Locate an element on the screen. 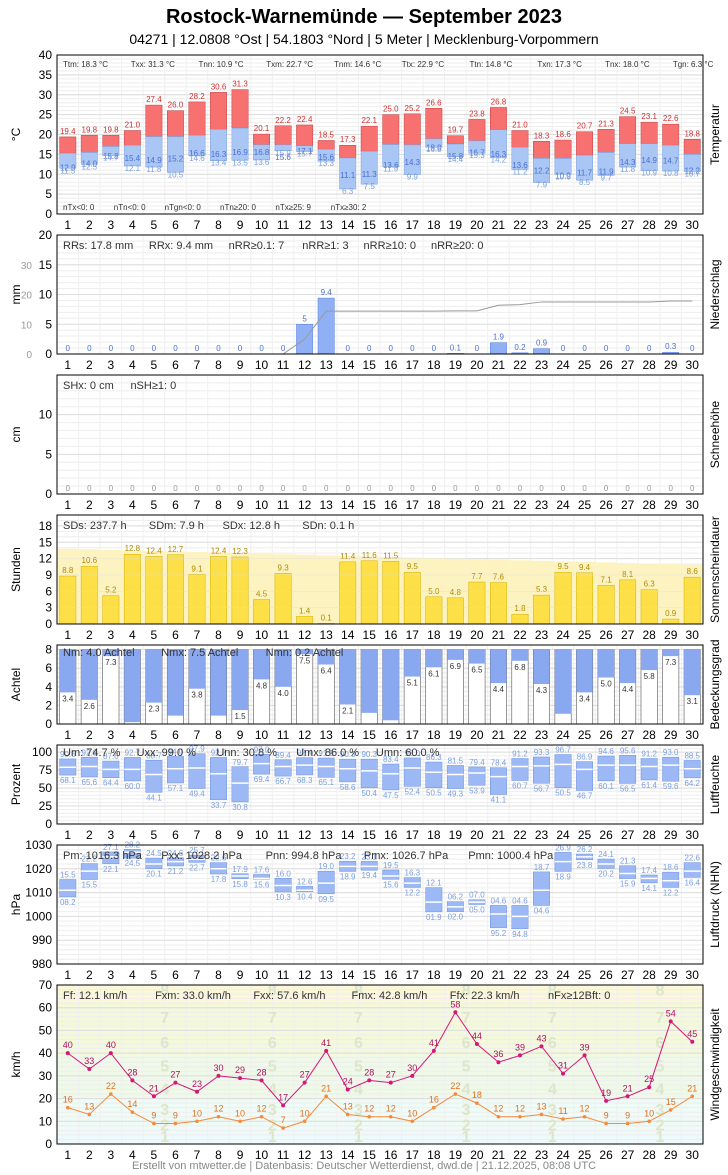  tmax-label: 30.6 is located at coordinates (219, 86).